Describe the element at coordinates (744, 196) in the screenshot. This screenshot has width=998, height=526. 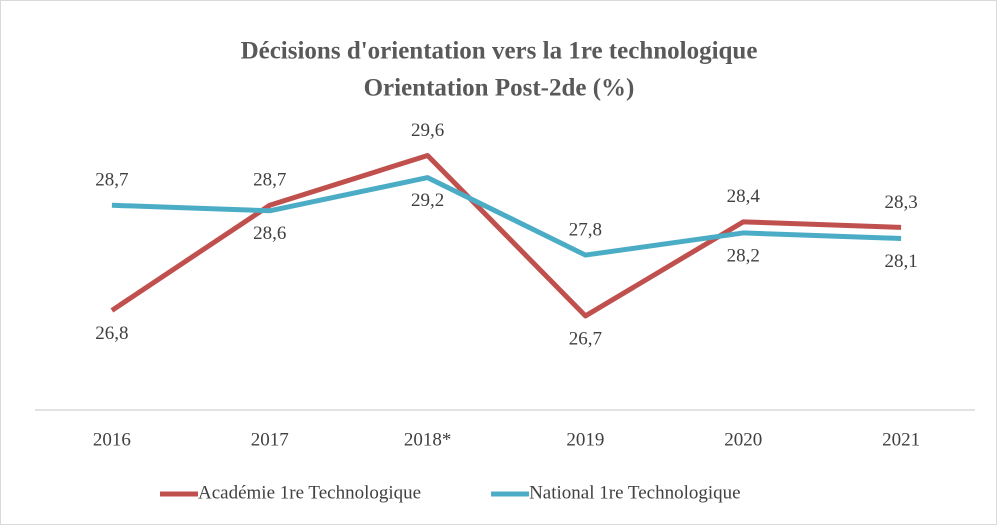
I see `data-label: 28,4` at that location.